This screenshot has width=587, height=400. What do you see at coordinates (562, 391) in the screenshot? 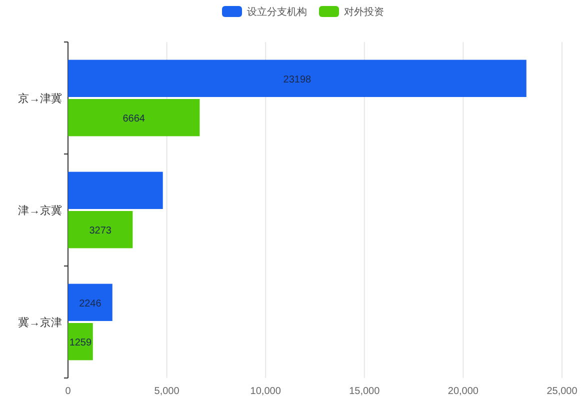
I see `x-tick-label: 25,000` at bounding box center [562, 391].